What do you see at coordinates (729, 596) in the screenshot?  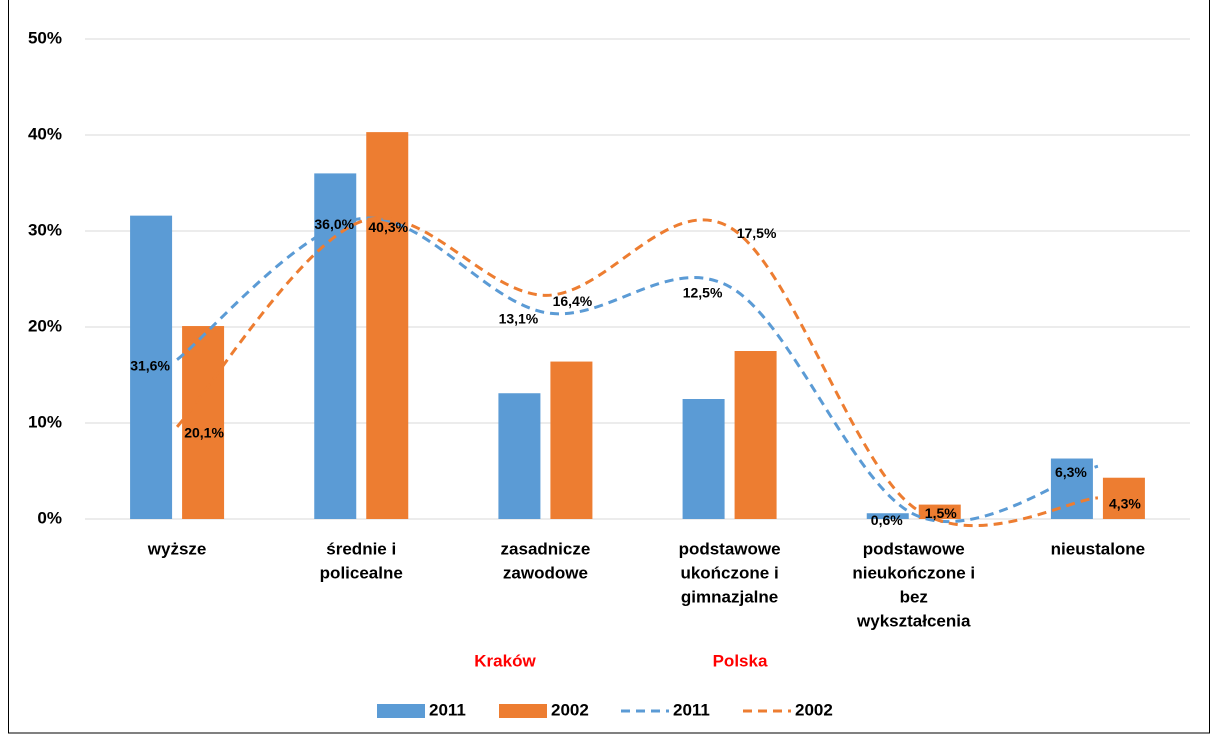 I see `x-tick-label: gimnazjalne` at bounding box center [729, 596].